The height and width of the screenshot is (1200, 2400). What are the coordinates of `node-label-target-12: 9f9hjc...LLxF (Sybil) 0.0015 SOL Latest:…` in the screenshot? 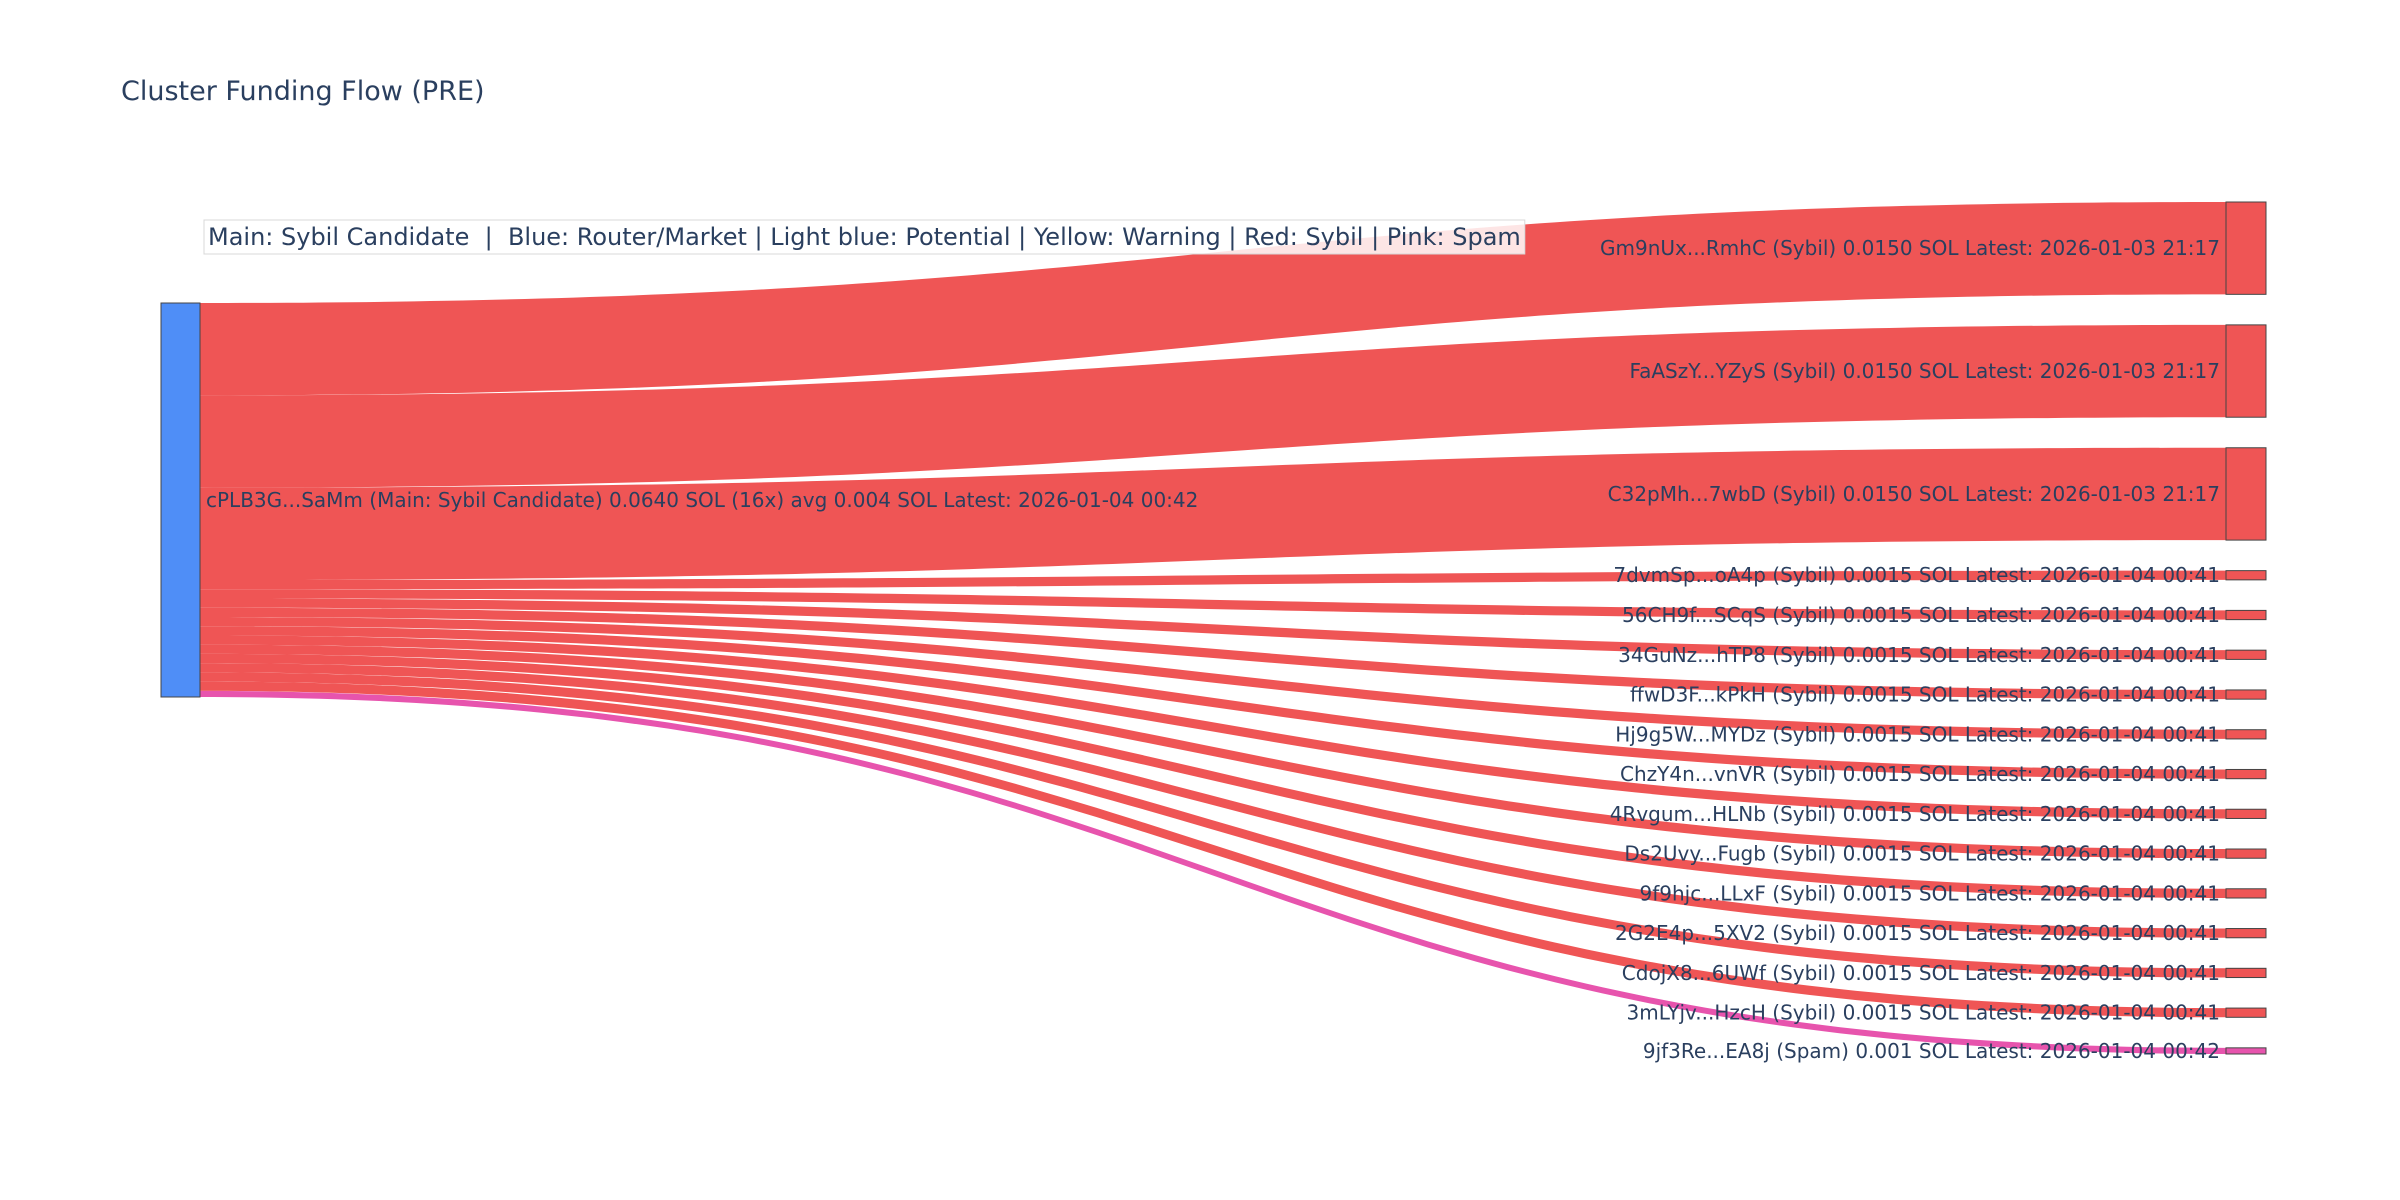 It's located at (1930, 893).